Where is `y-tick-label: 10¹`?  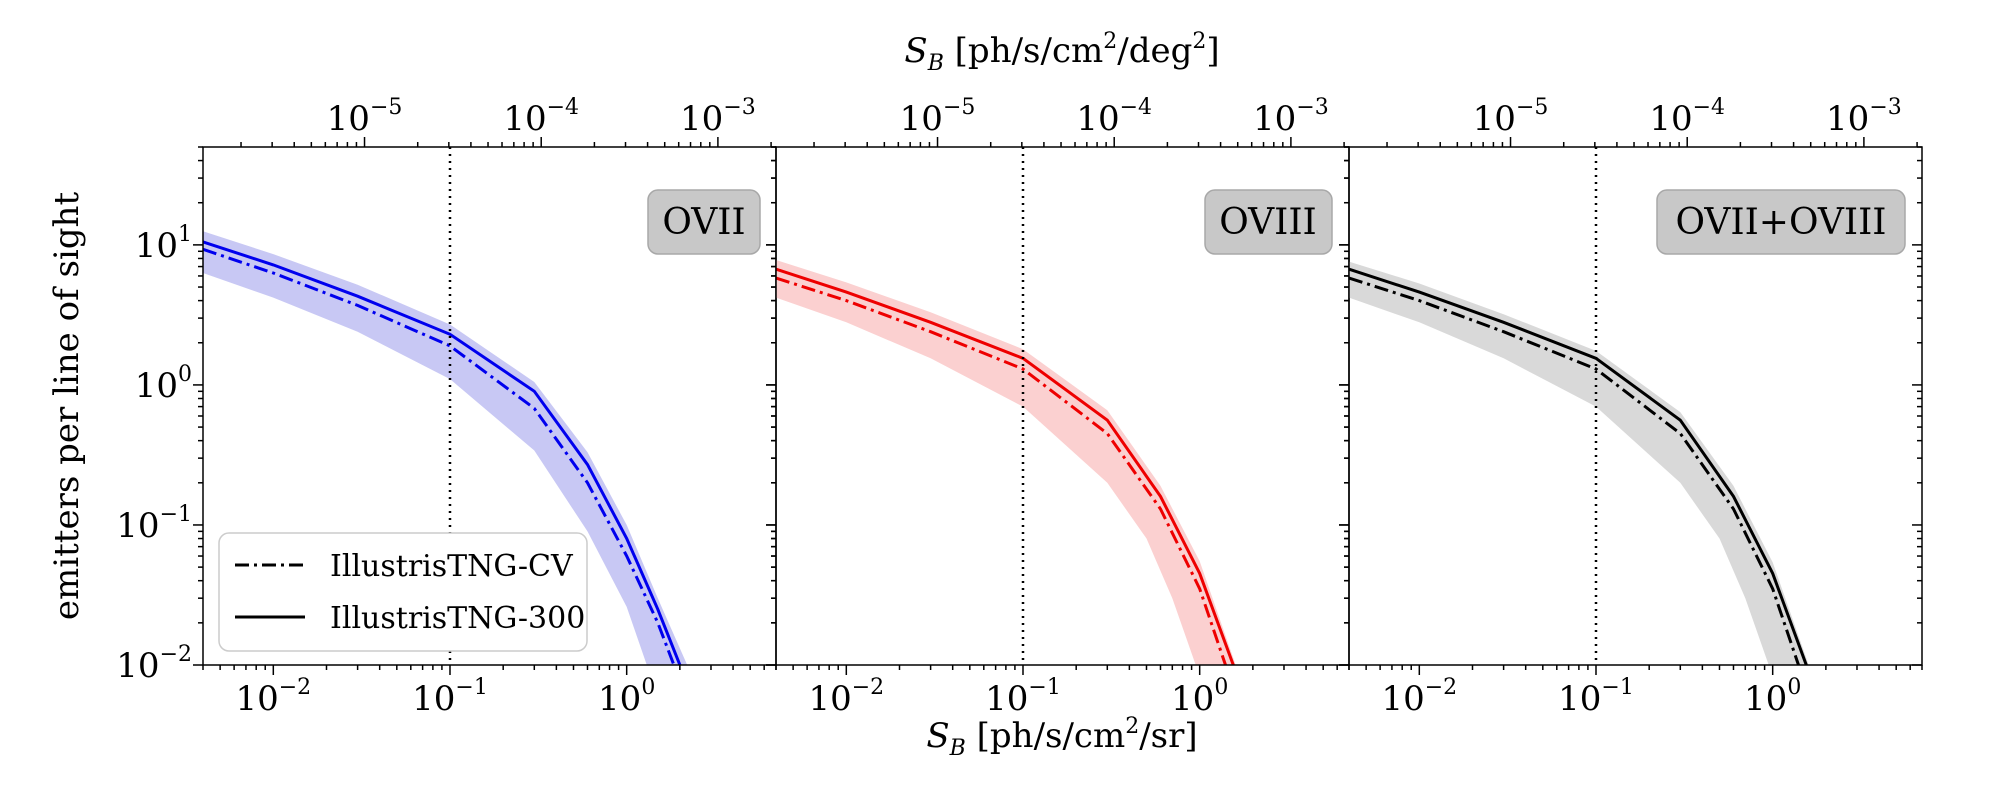
y-tick-label: 10¹ is located at coordinates (163, 244).